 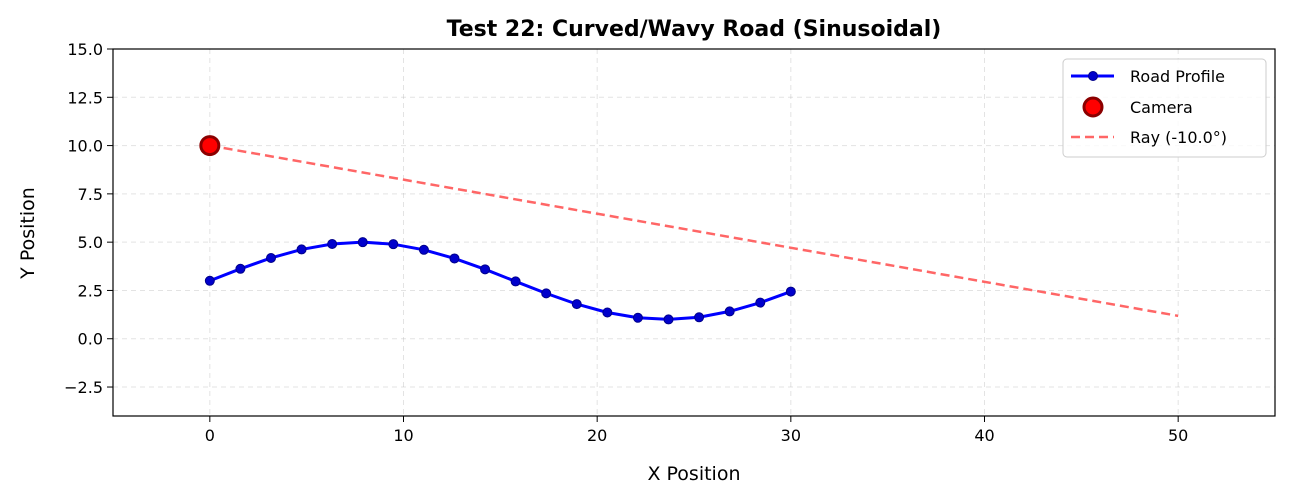 What do you see at coordinates (85, 146) in the screenshot?
I see `y-tick-label: 10.0` at bounding box center [85, 146].